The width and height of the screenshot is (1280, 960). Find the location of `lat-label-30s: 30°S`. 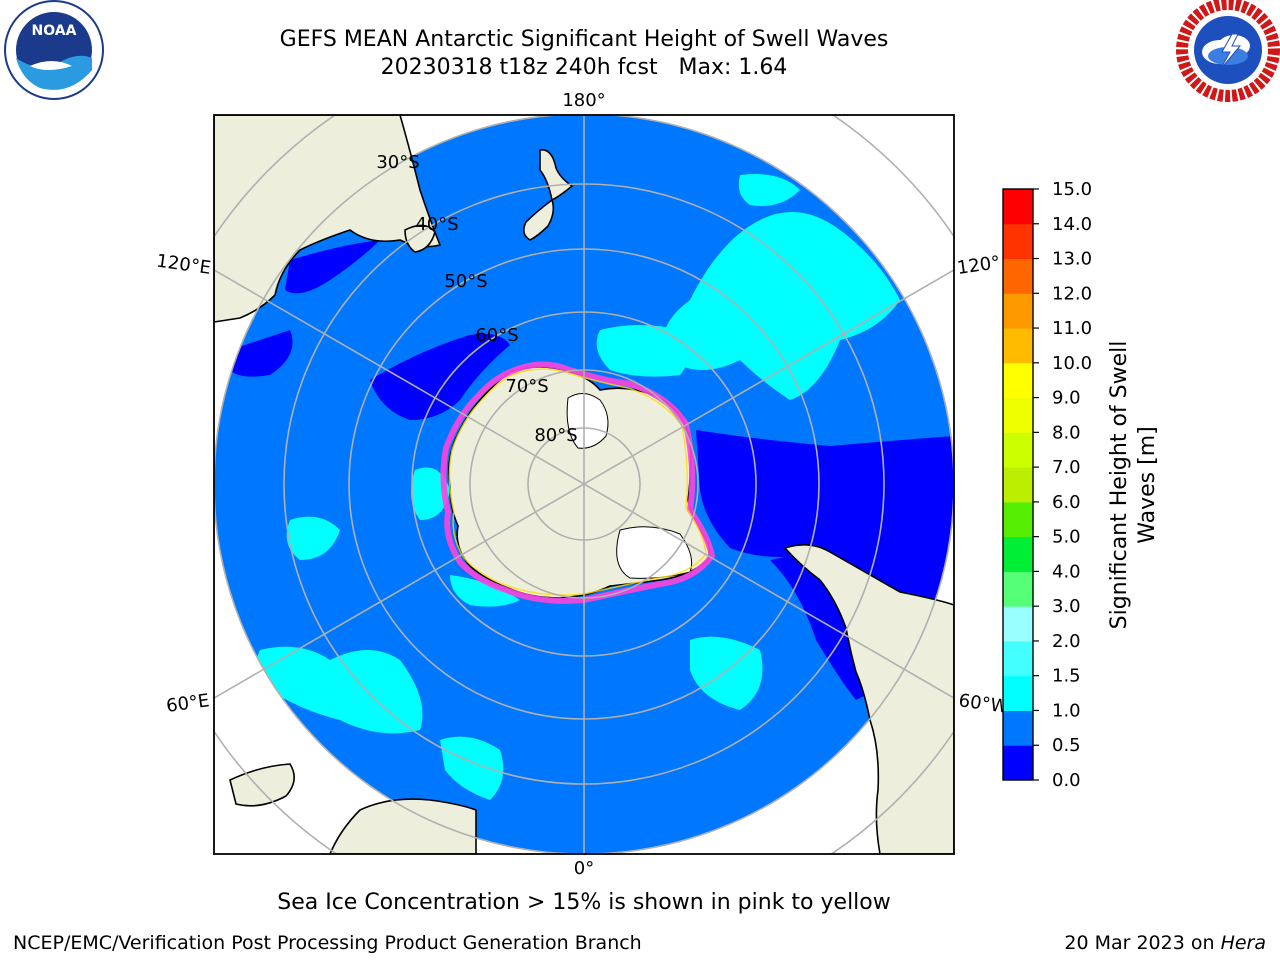

lat-label-30s: 30°S is located at coordinates (397, 162).